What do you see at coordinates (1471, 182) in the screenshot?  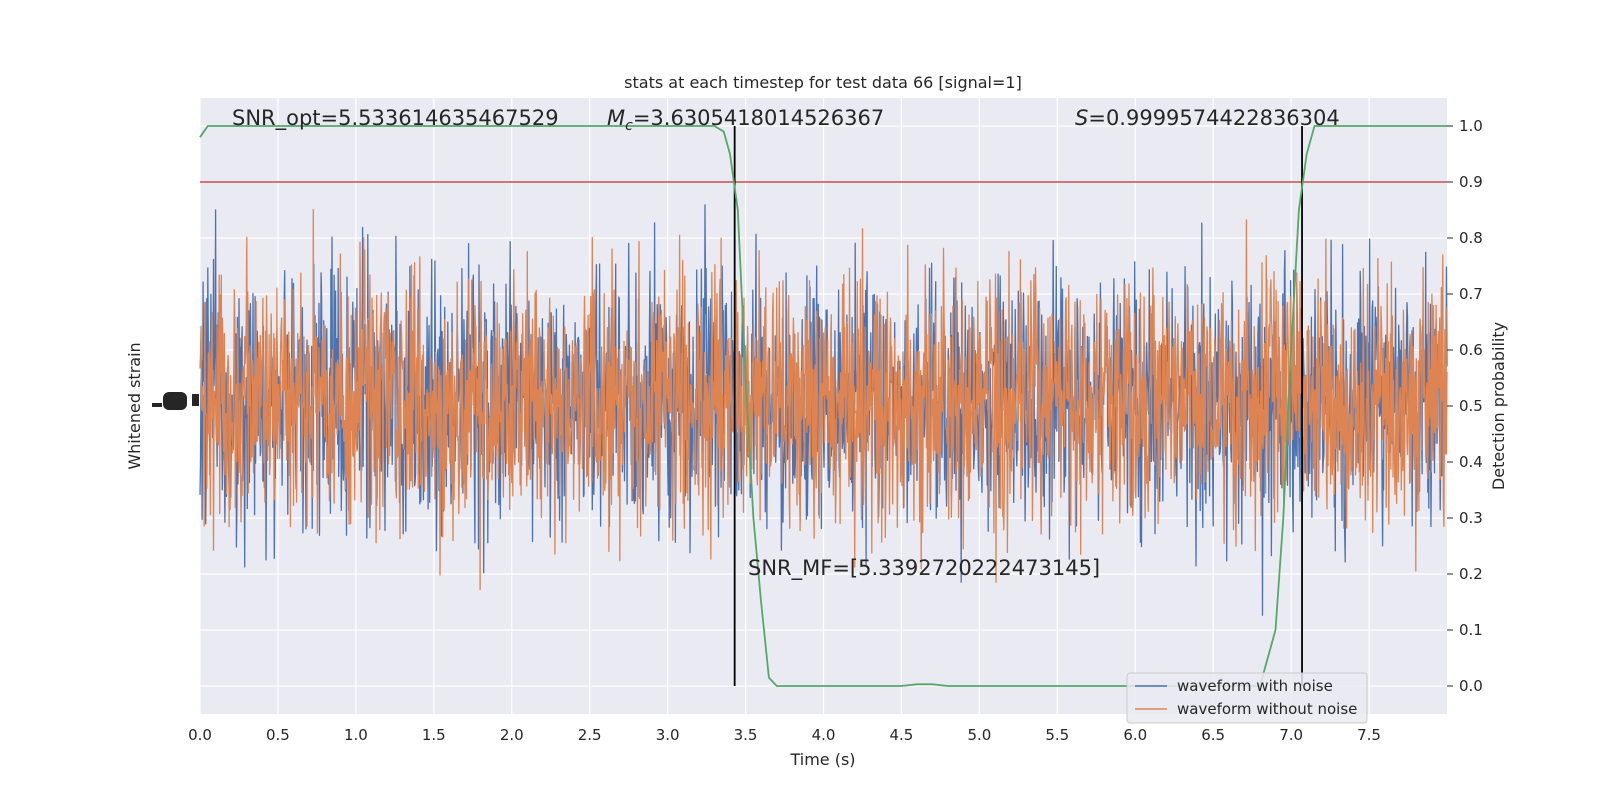 I see `y-tick-label-9: 0.9` at bounding box center [1471, 182].